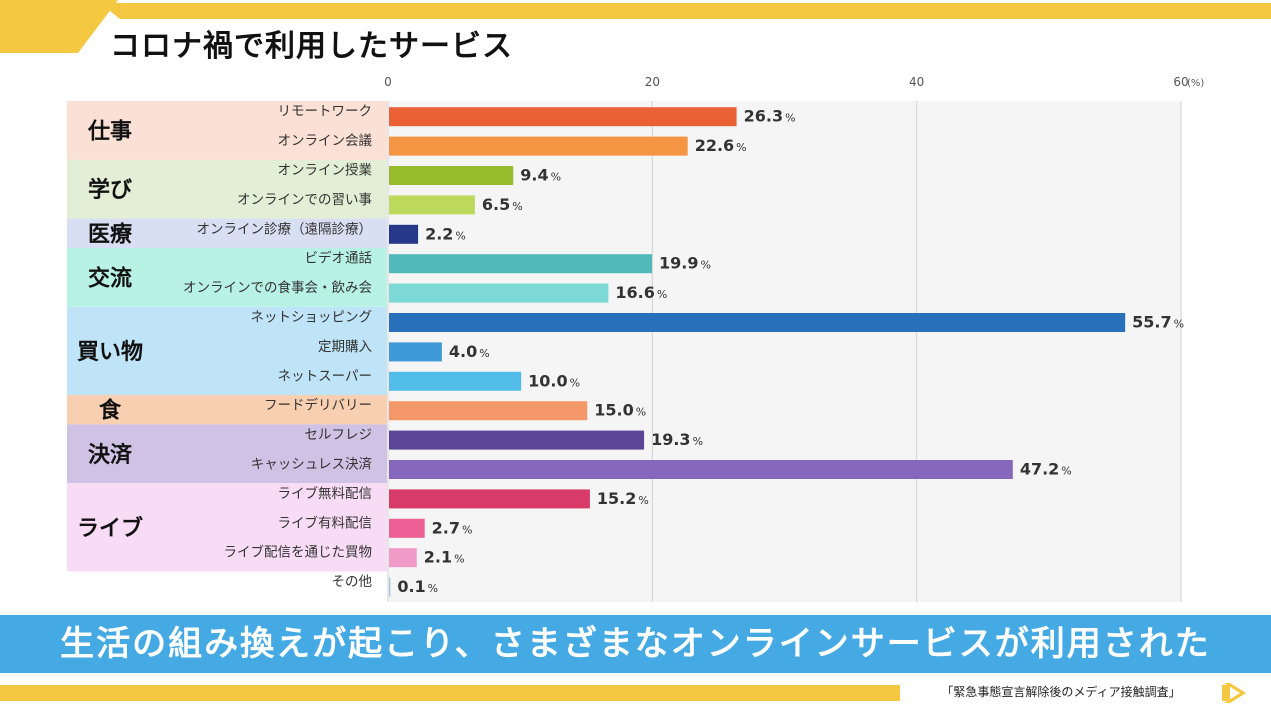 The width and height of the screenshot is (1271, 705). What do you see at coordinates (444, 557) in the screenshot?
I see `value-label: 2.1%` at bounding box center [444, 557].